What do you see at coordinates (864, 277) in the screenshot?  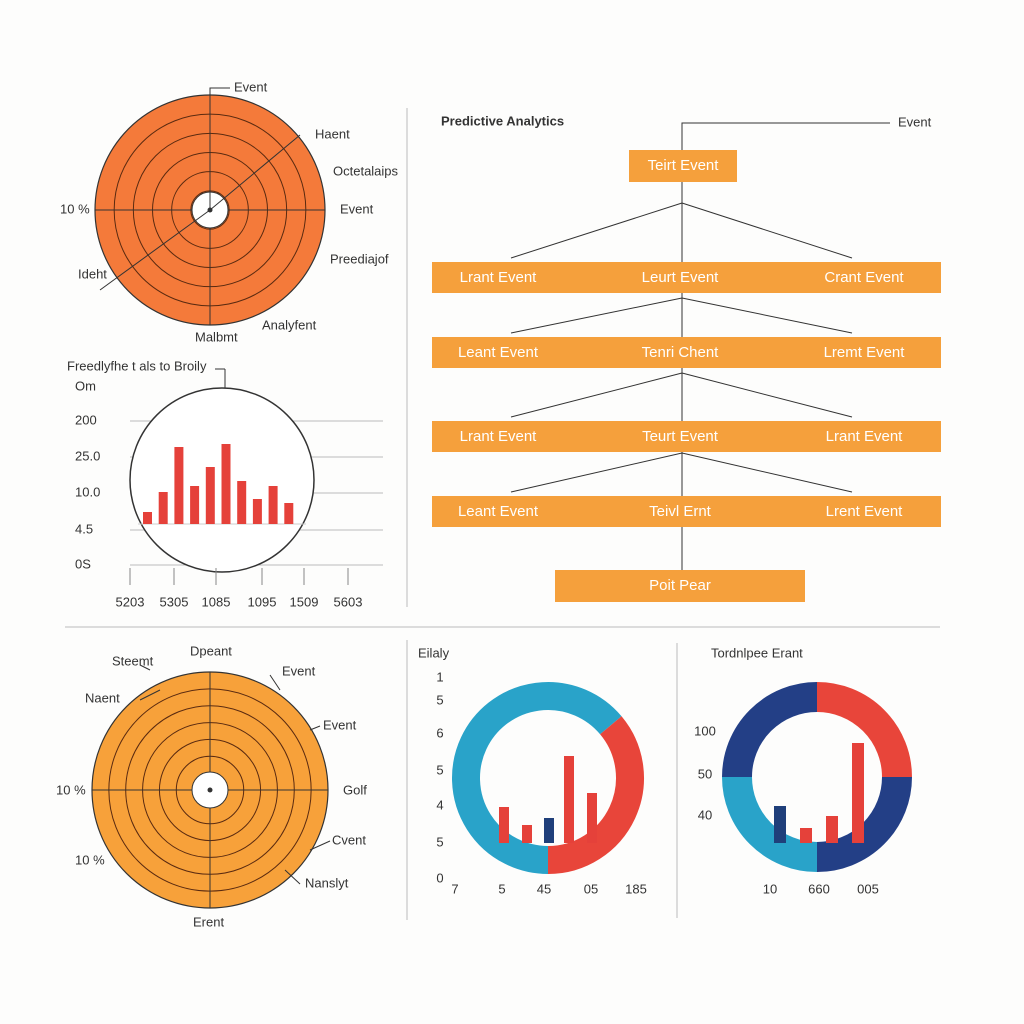 I see `node-label: Crant Event` at bounding box center [864, 277].